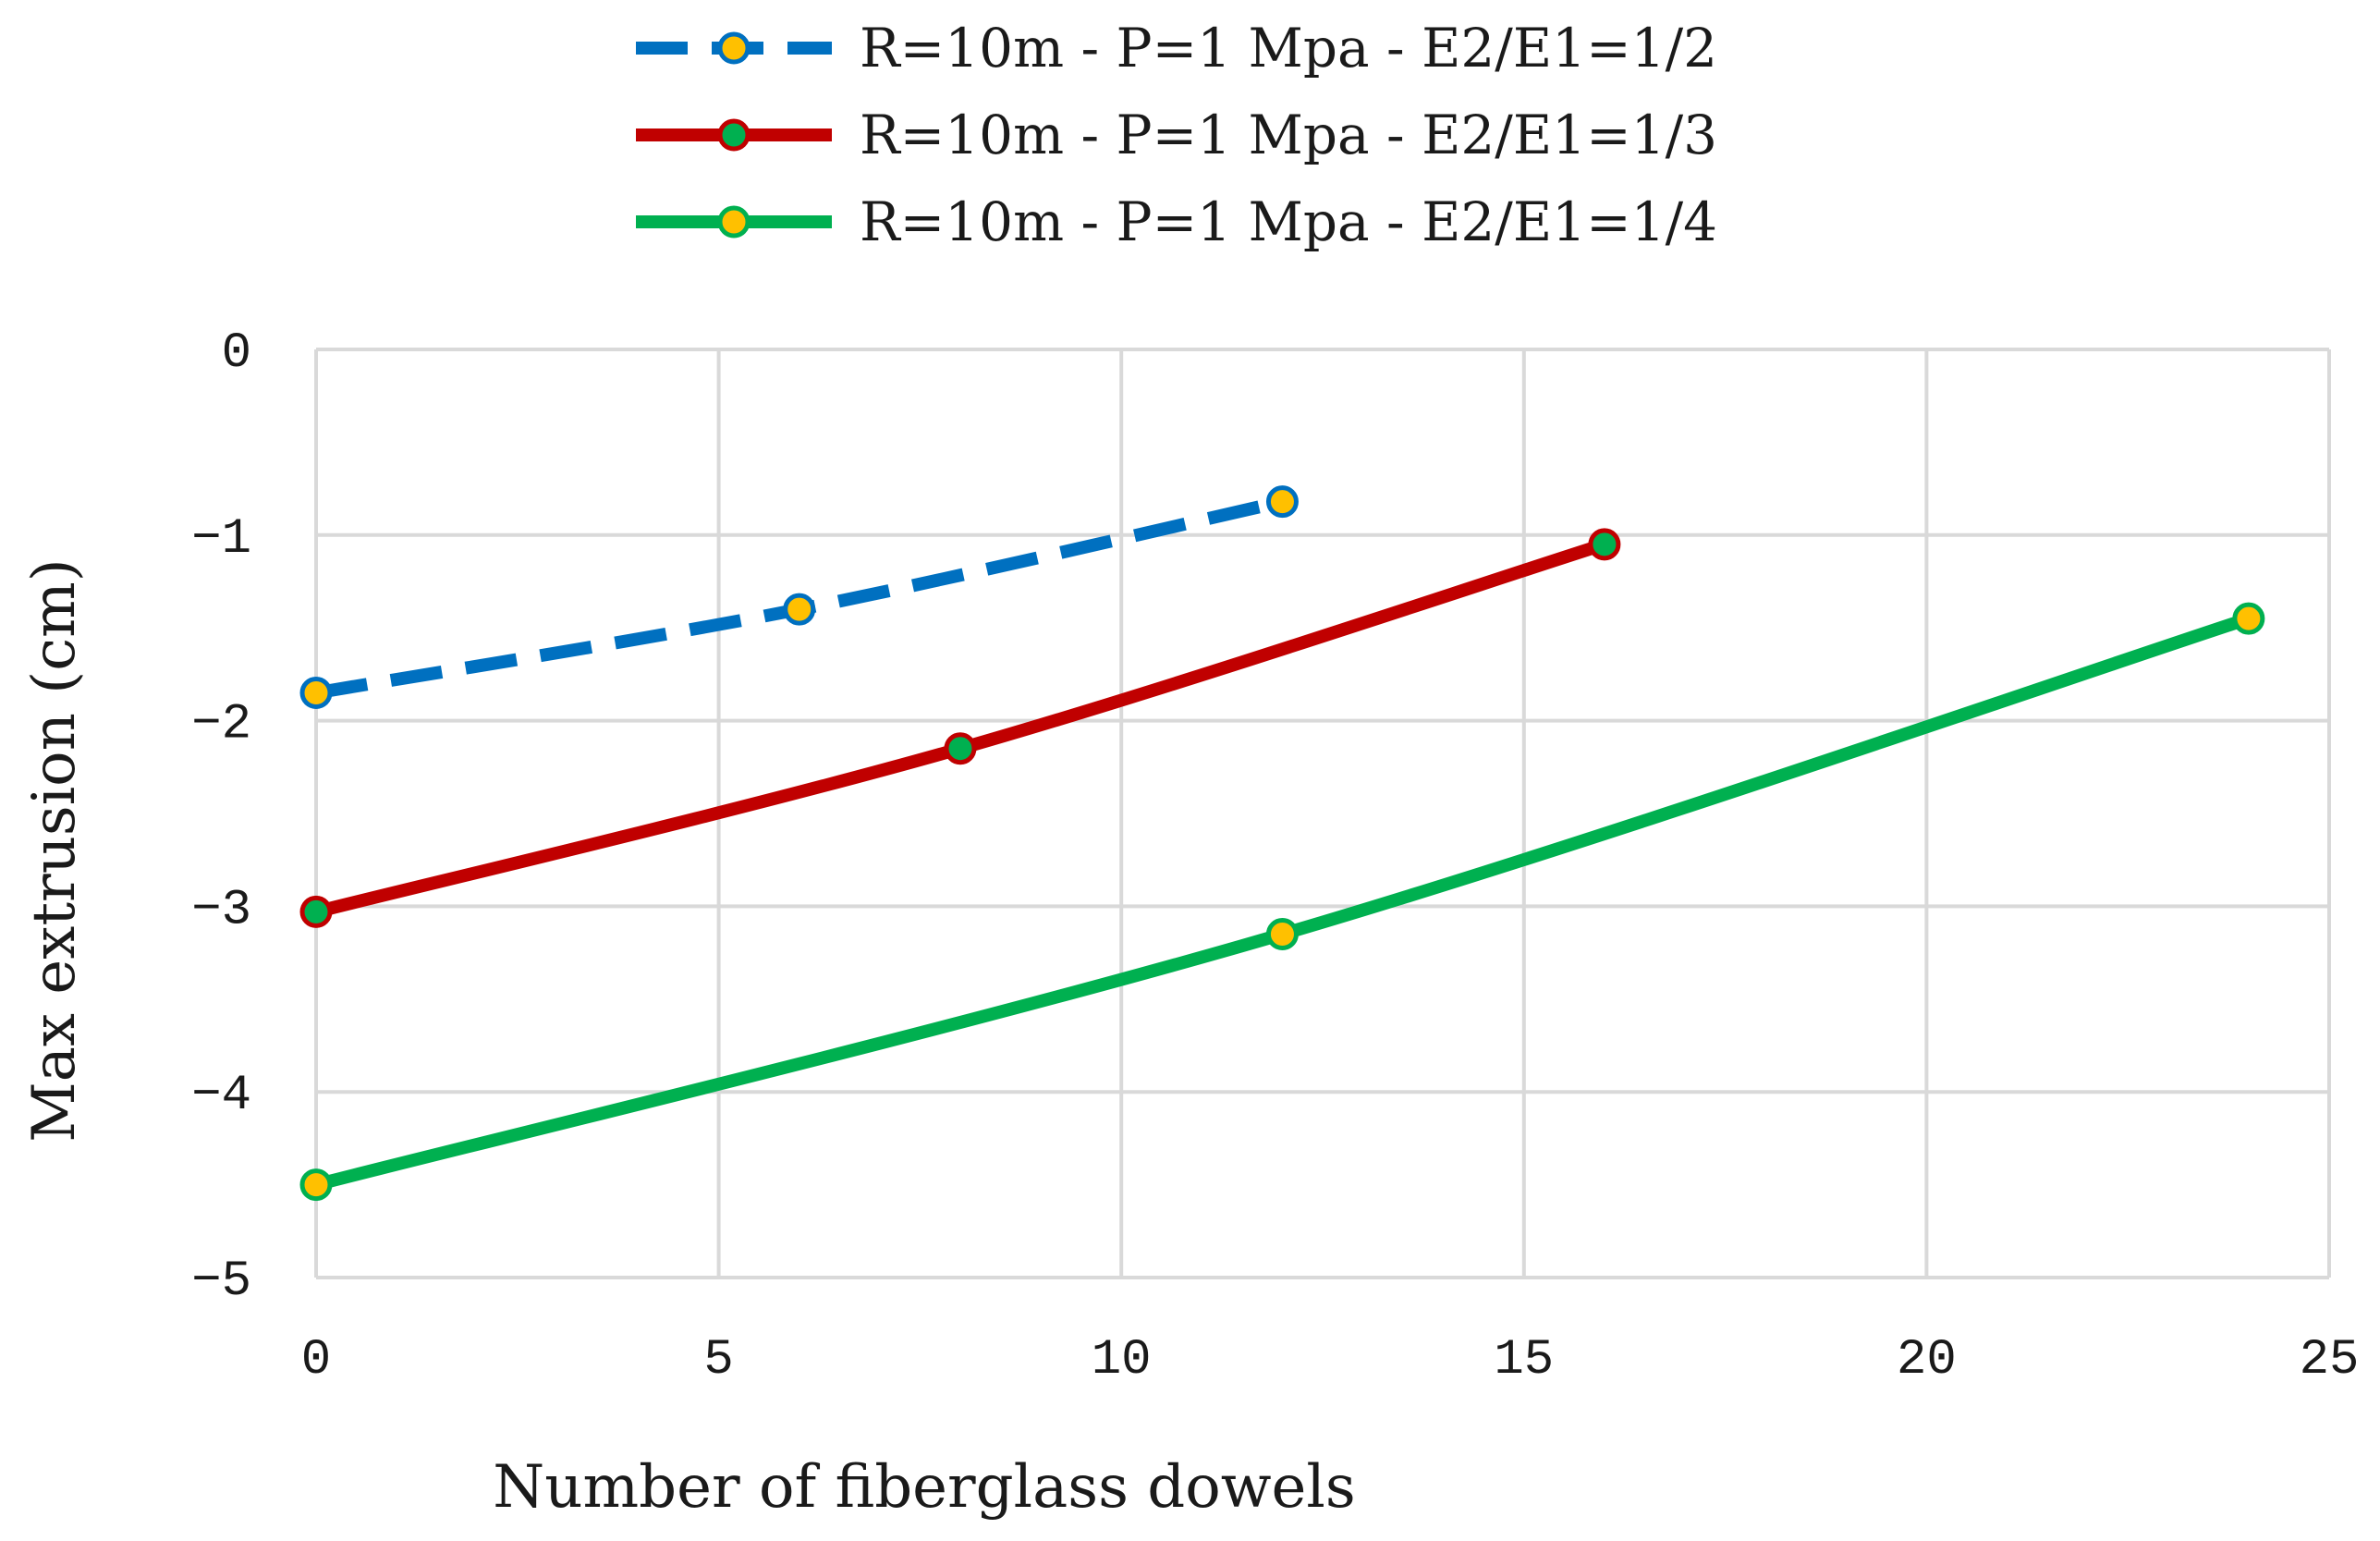 The width and height of the screenshot is (2380, 1541). Describe the element at coordinates (1524, 1360) in the screenshot. I see `x-tick-label: 15` at that location.